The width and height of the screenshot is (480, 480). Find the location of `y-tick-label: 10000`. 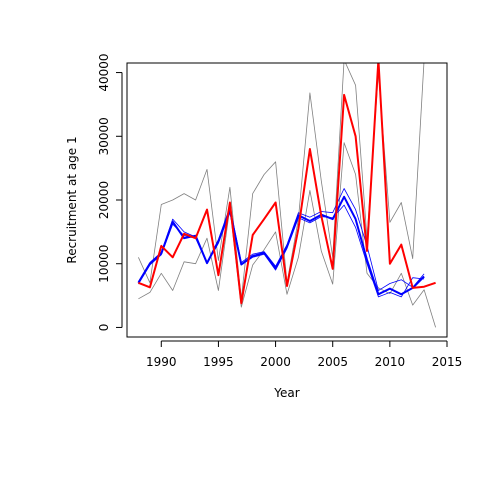

y-tick-label: 10000 is located at coordinates (104, 264).